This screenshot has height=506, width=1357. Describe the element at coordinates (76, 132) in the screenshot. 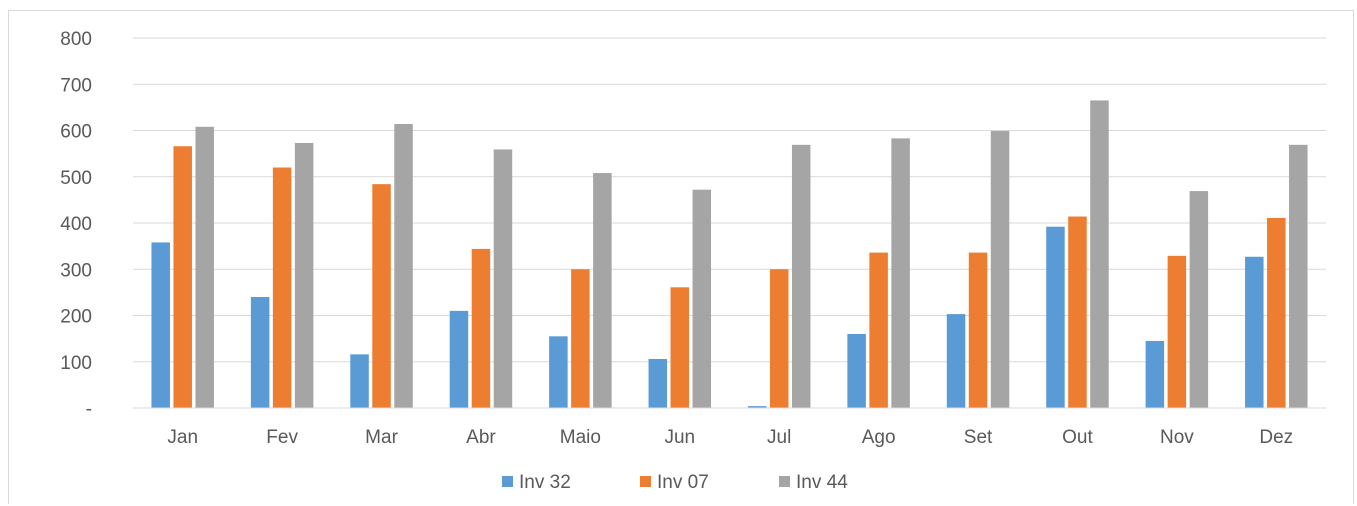

I see `y-tick-label: 600` at that location.